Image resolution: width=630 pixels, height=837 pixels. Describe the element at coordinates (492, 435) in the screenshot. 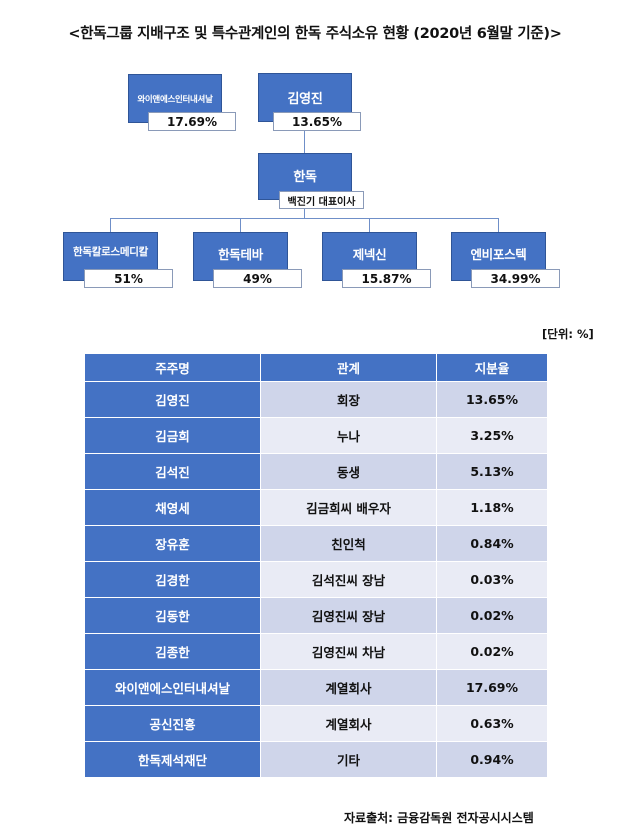

I see `stake-cell: 3.25%` at that location.